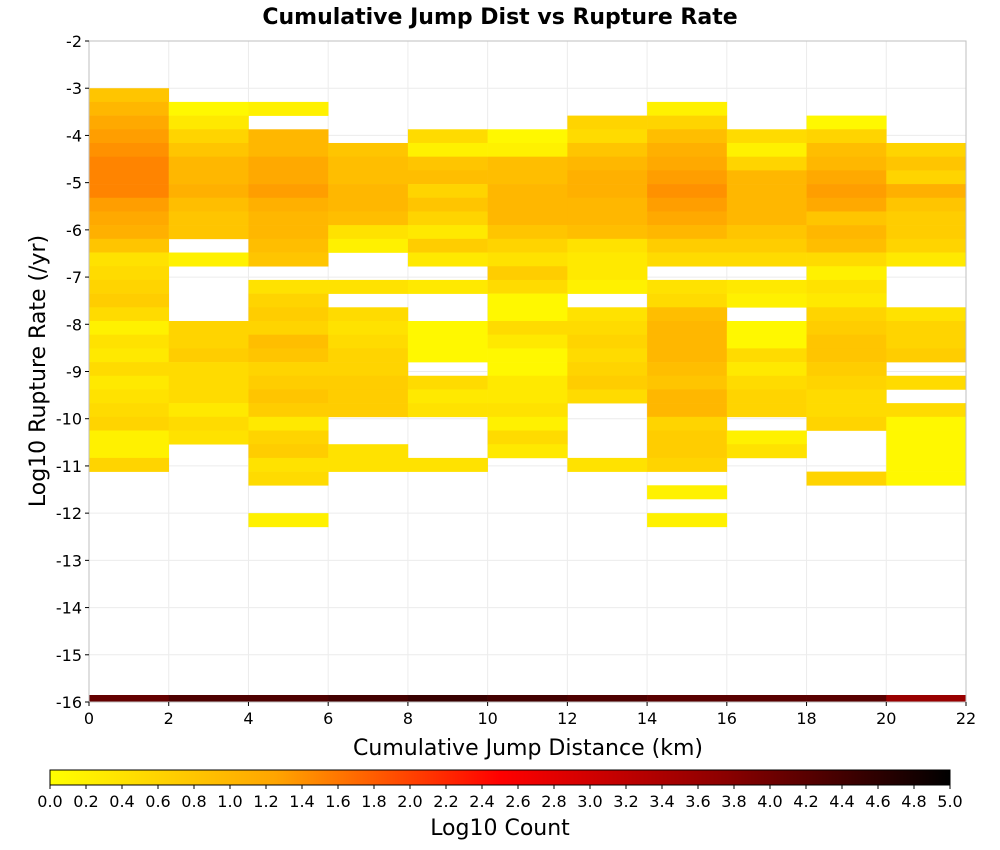  What do you see at coordinates (500, 777) in the screenshot?
I see `colorbar` at bounding box center [500, 777].